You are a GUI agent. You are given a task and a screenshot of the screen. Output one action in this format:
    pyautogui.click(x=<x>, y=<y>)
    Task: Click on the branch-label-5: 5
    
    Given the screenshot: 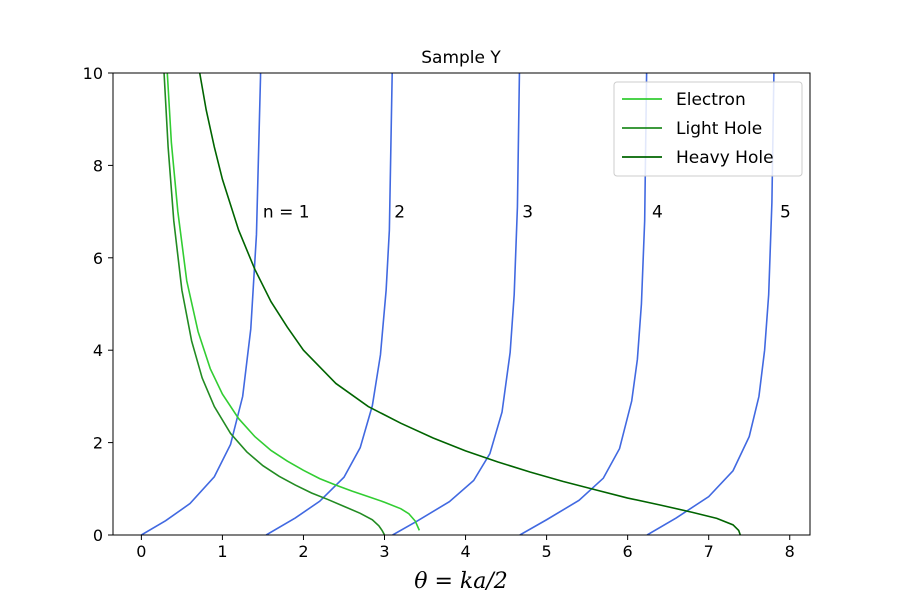 What is the action you would take?
    pyautogui.click(x=785, y=213)
    